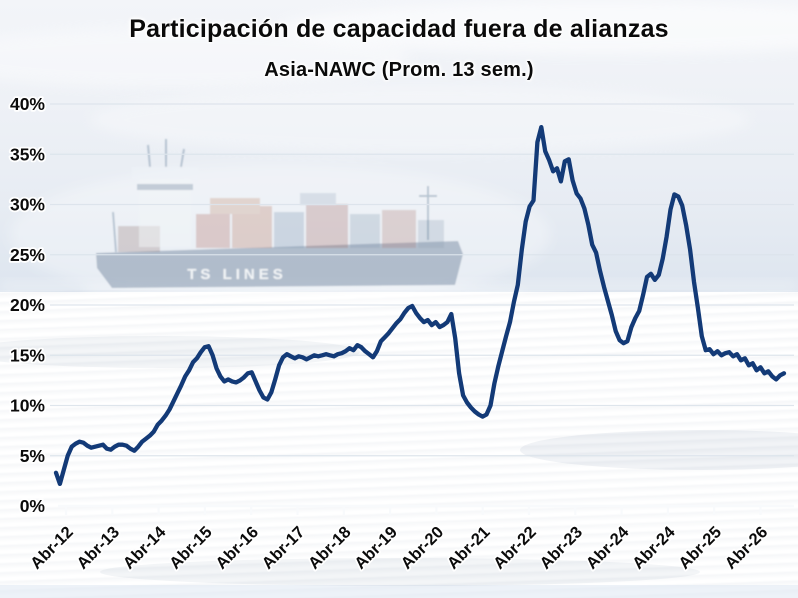 This screenshot has height=598, width=798. Describe the element at coordinates (279, 264) in the screenshot. I see `ship-hull` at that location.